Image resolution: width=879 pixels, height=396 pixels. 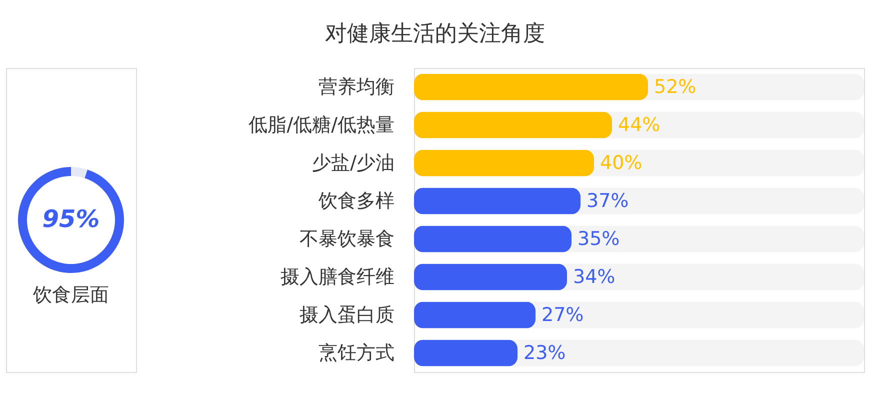 I want to click on y-tick-label: 饮食多样, so click(x=356, y=201).